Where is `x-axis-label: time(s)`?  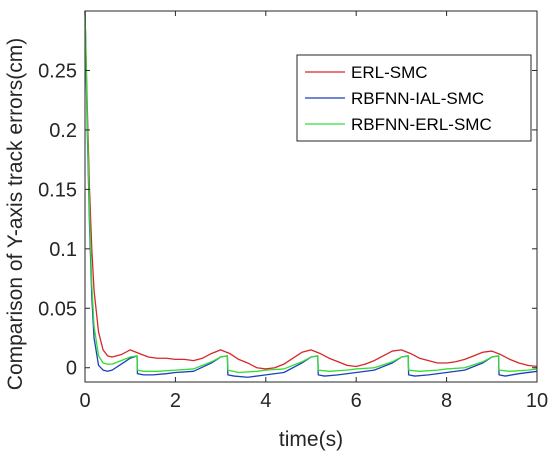 x-axis-label: time(s) is located at coordinates (311, 439).